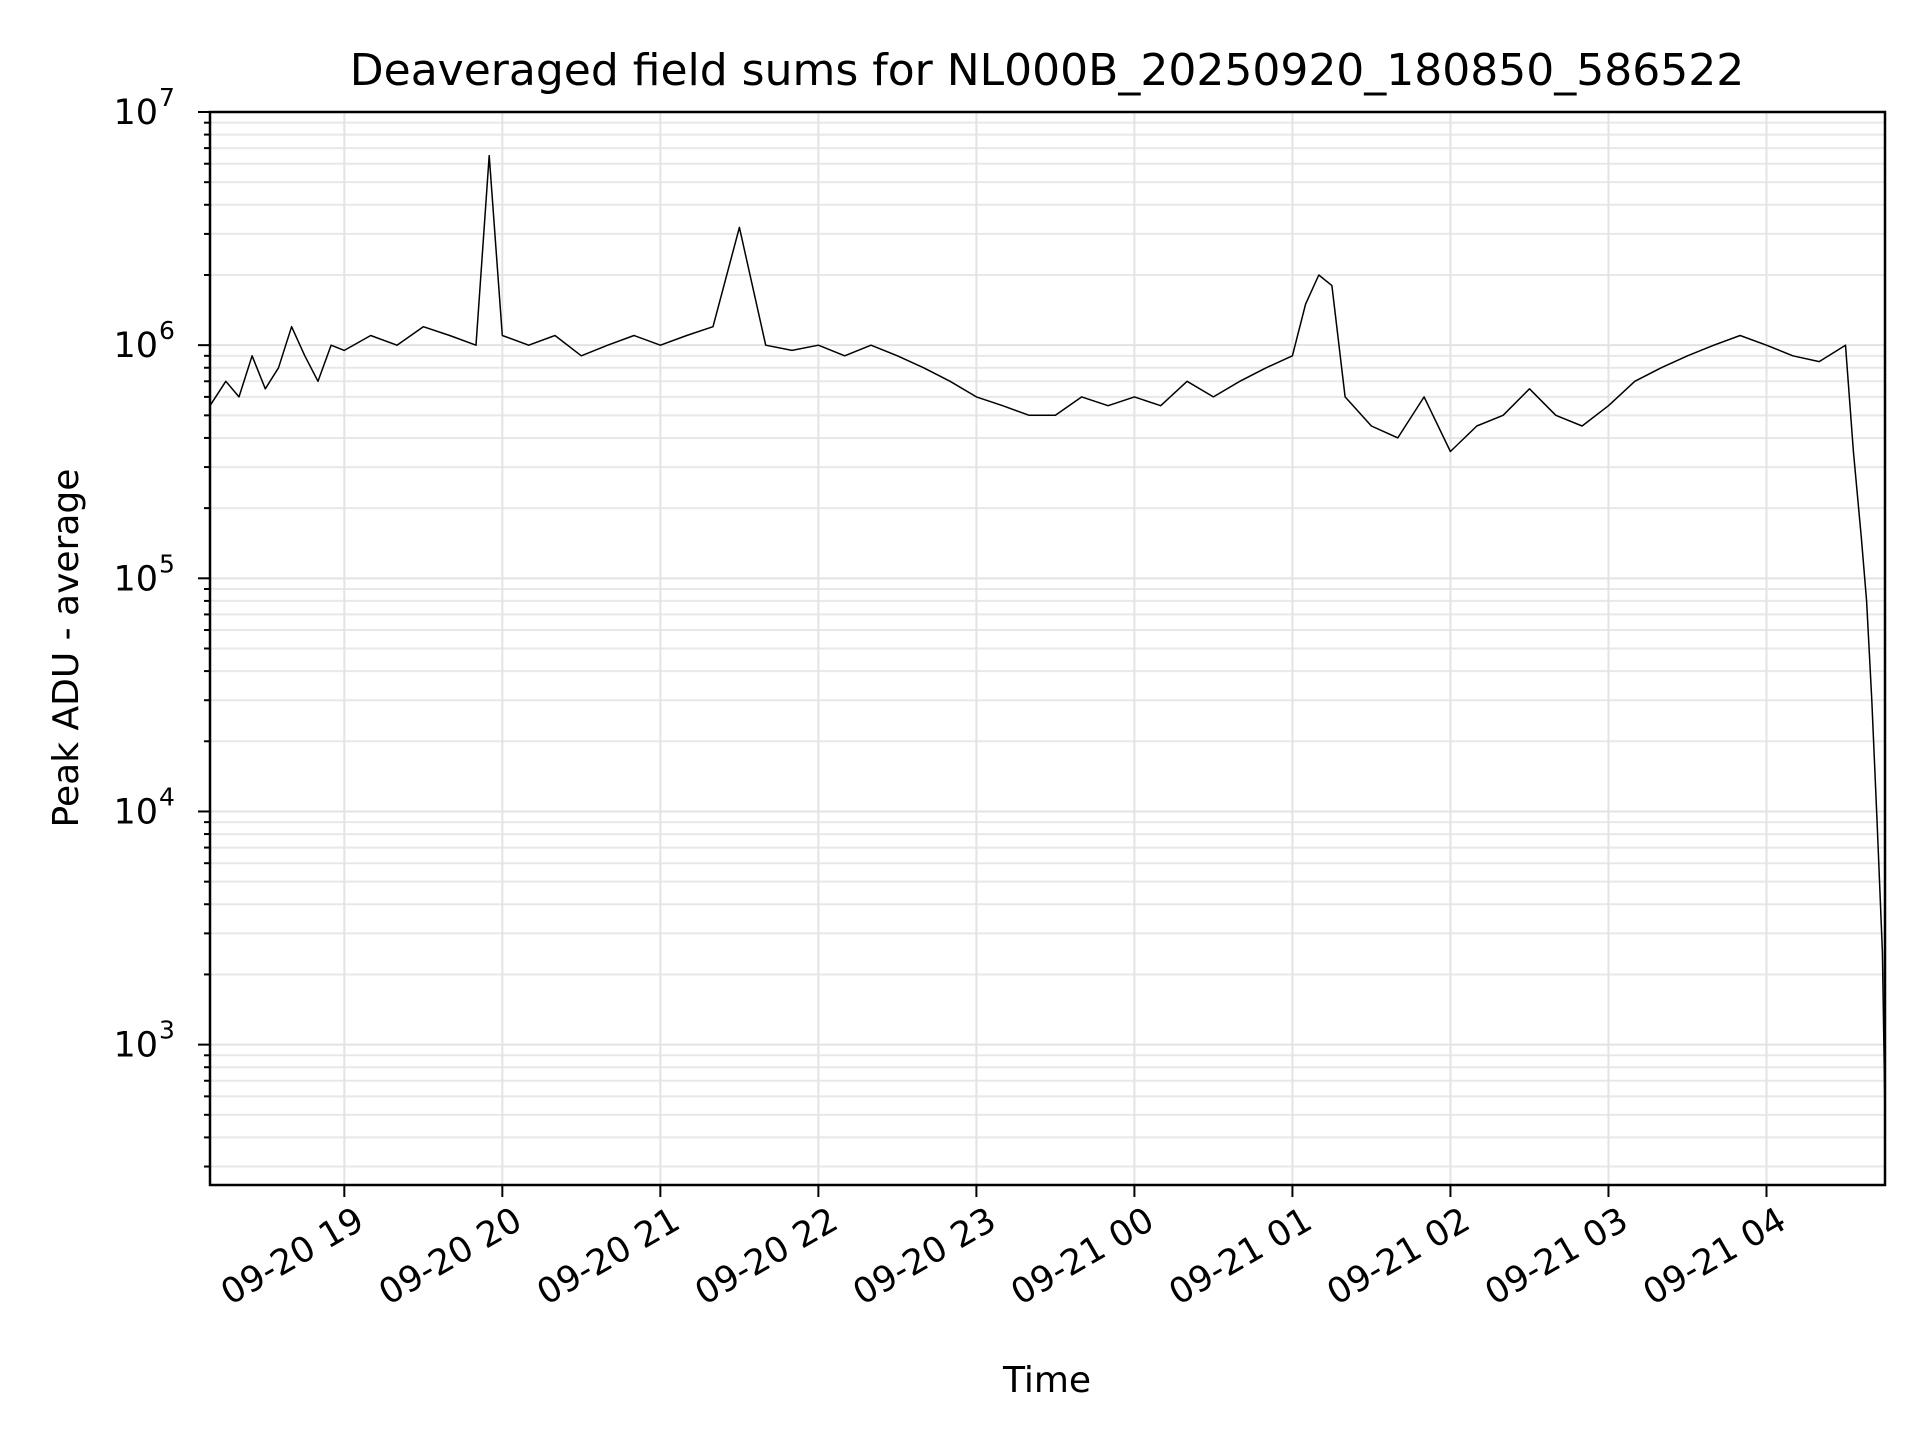 The height and width of the screenshot is (1440, 1920). What do you see at coordinates (1046, 1380) in the screenshot?
I see `x-axis-label: Time` at bounding box center [1046, 1380].